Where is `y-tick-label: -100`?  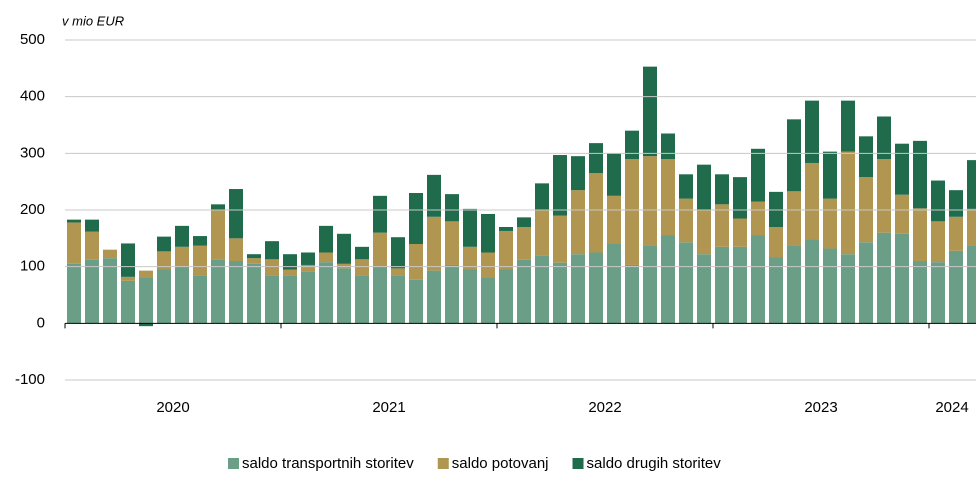
y-tick-label: -100 is located at coordinates (30, 379).